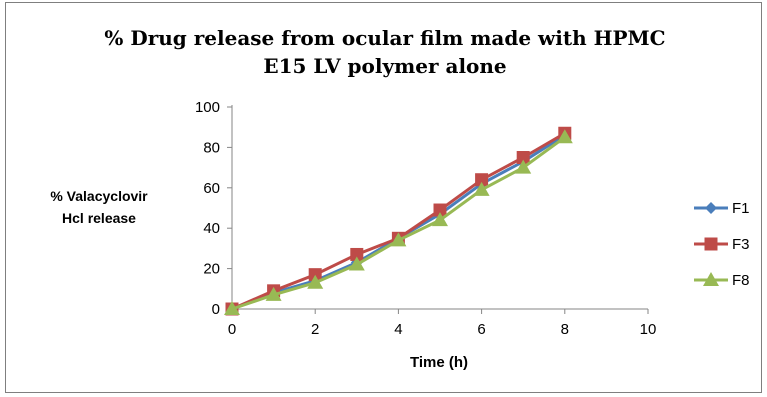 The image size is (767, 397). Describe the element at coordinates (722, 280) in the screenshot. I see `legend-item-f8: F8` at that location.